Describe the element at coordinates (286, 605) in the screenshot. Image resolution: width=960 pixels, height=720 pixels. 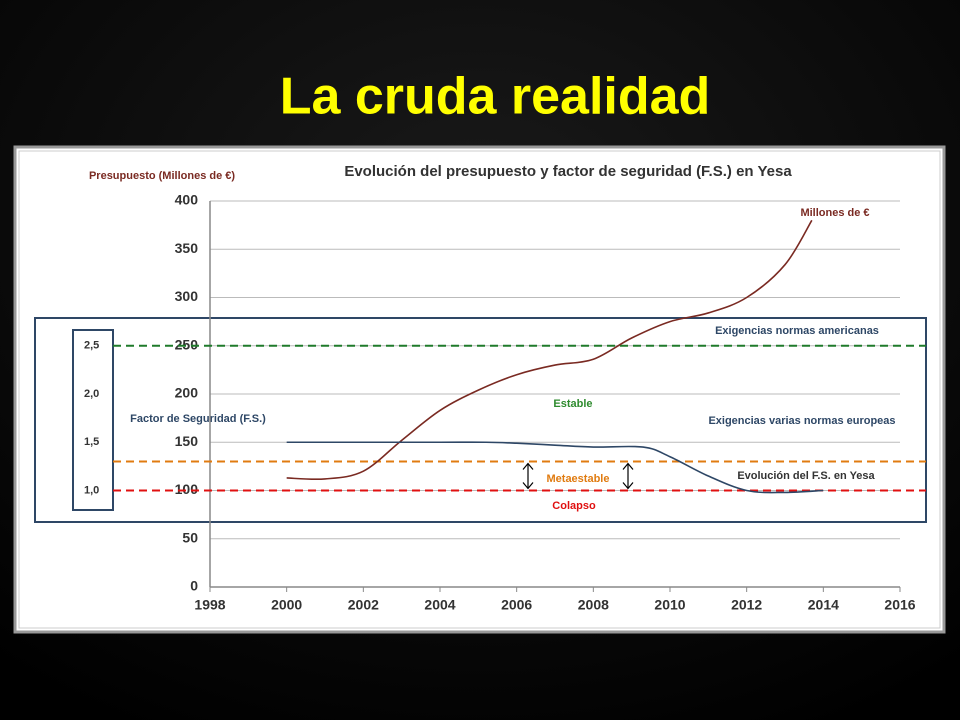
I see `x-tick-label: 2000` at that location.